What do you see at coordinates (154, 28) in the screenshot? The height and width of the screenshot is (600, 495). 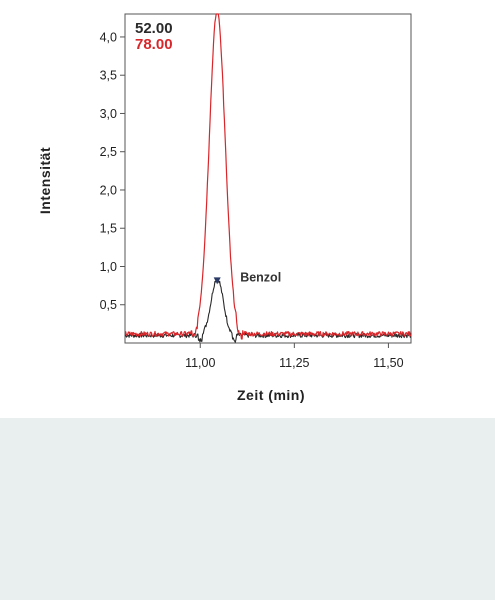 I see `legend-entry: 52.00` at bounding box center [154, 28].